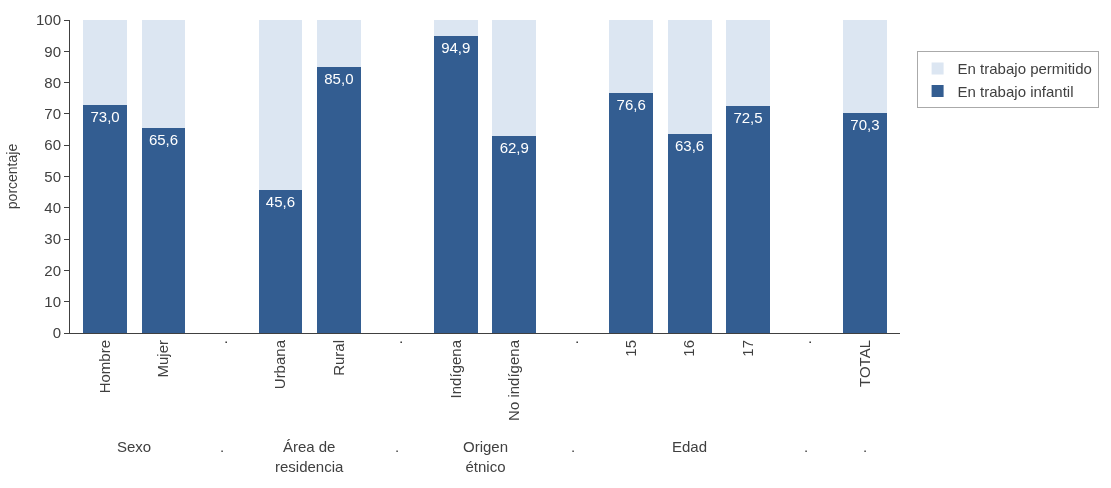  Describe the element at coordinates (104, 367) in the screenshot. I see `x-tick-label: Hombre` at that location.